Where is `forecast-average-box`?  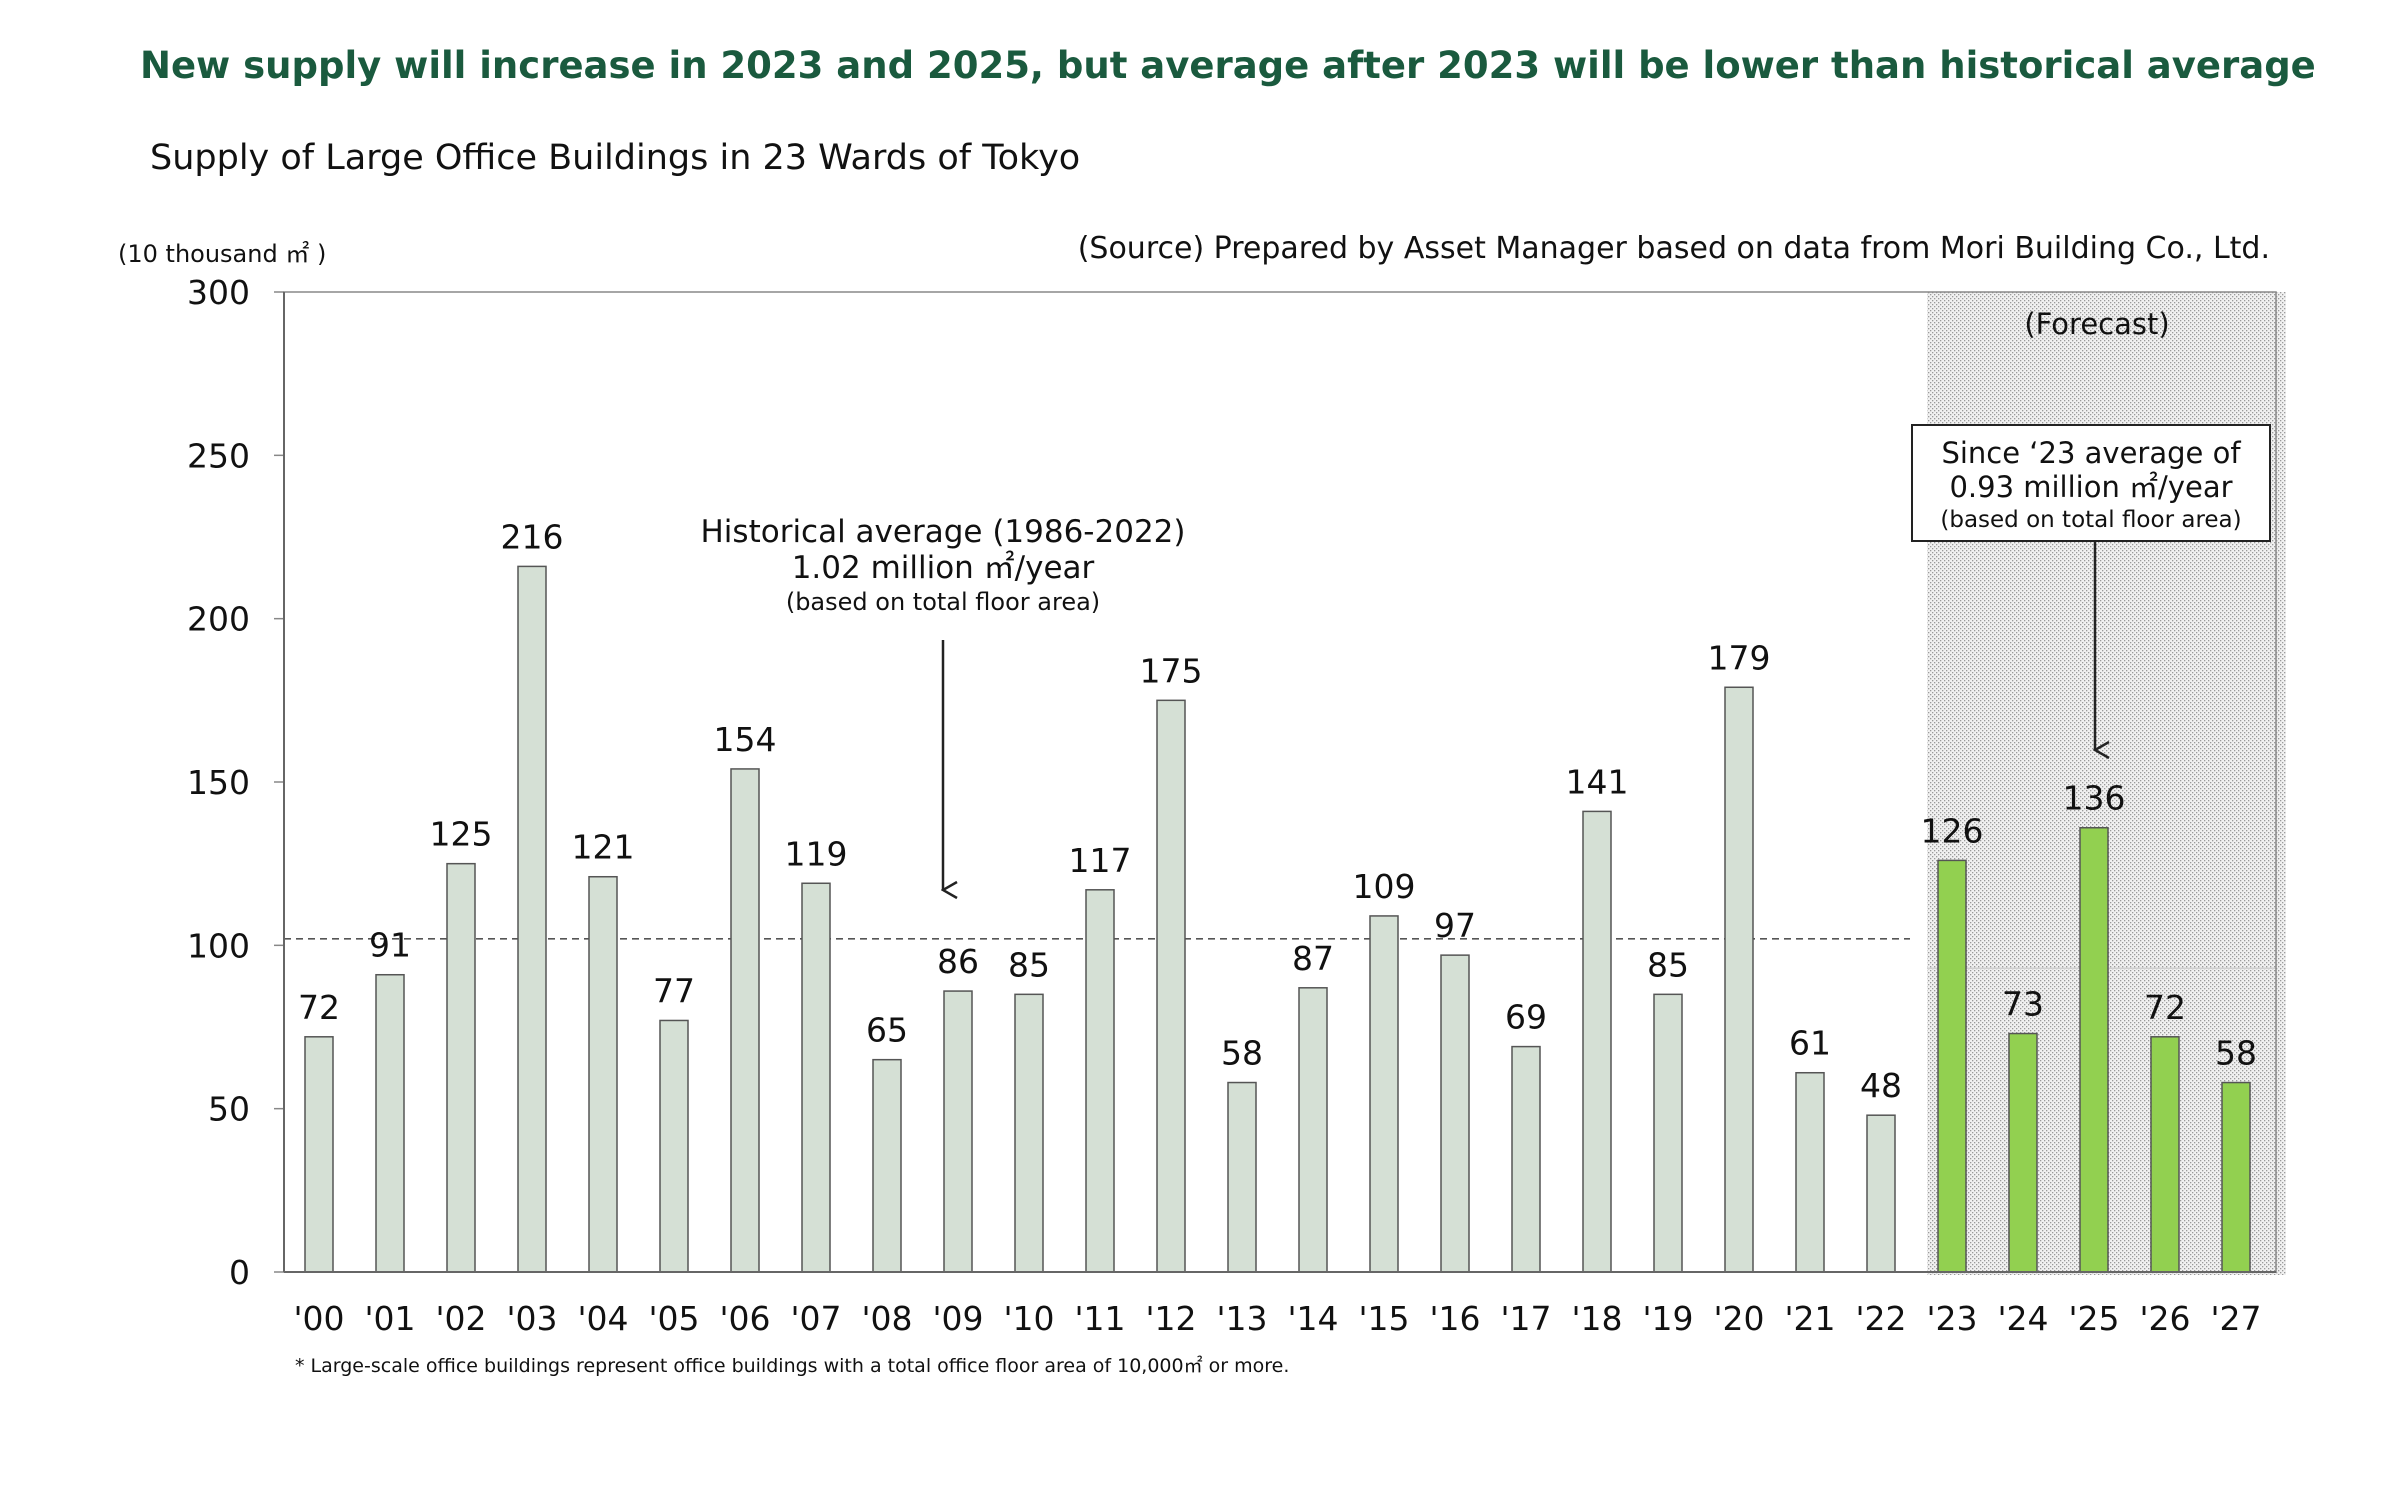
forecast-average-box is located at coordinates (2091, 483).